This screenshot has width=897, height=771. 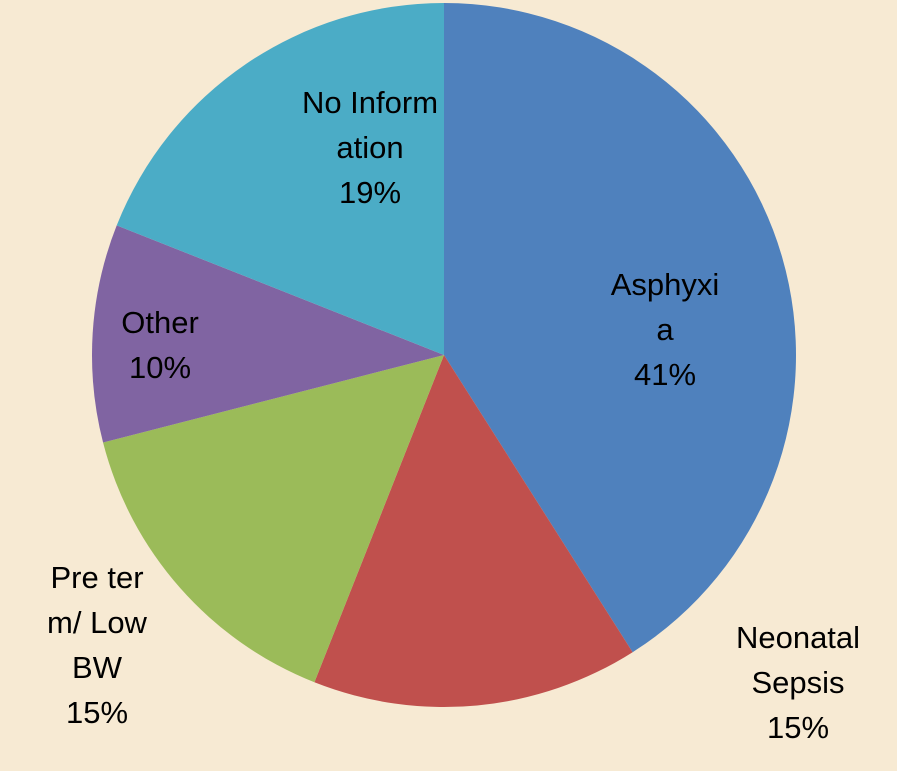 I want to click on category-label: Asphyxia, so click(x=665, y=307).